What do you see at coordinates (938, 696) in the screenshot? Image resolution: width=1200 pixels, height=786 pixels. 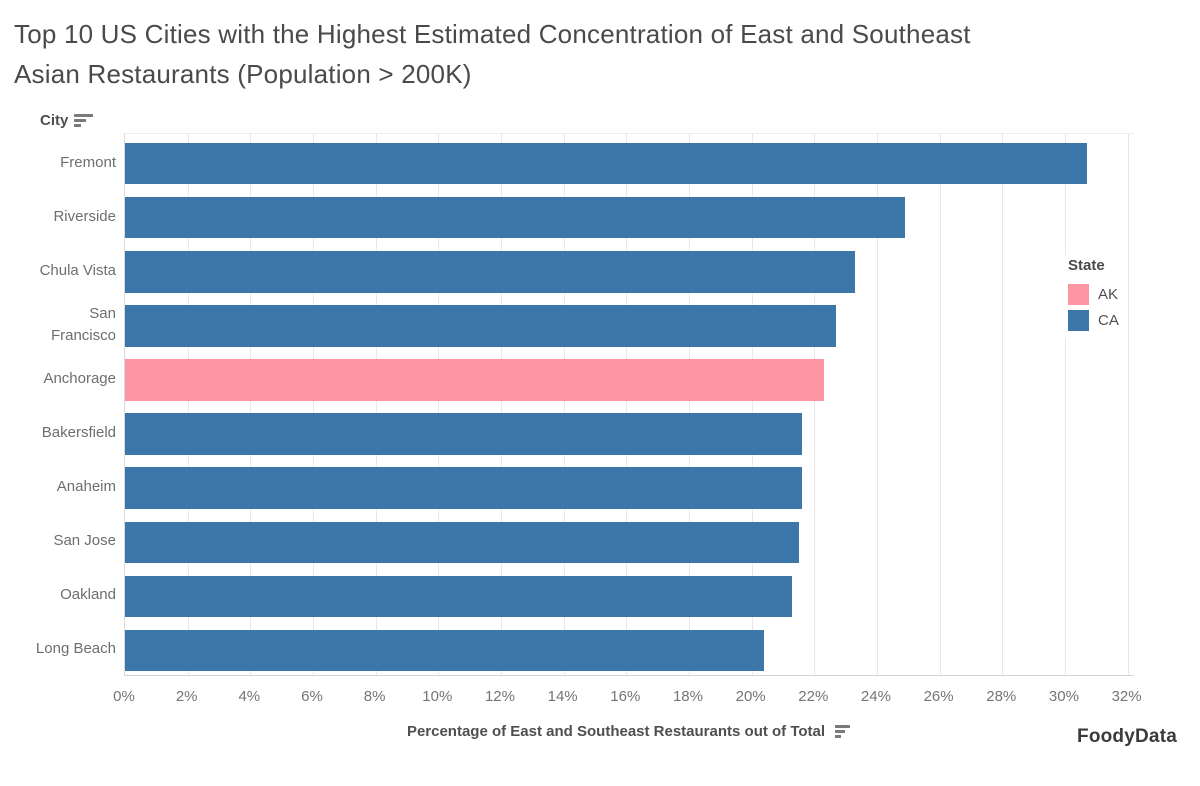 I see `x-tick-label: 26%` at bounding box center [938, 696].